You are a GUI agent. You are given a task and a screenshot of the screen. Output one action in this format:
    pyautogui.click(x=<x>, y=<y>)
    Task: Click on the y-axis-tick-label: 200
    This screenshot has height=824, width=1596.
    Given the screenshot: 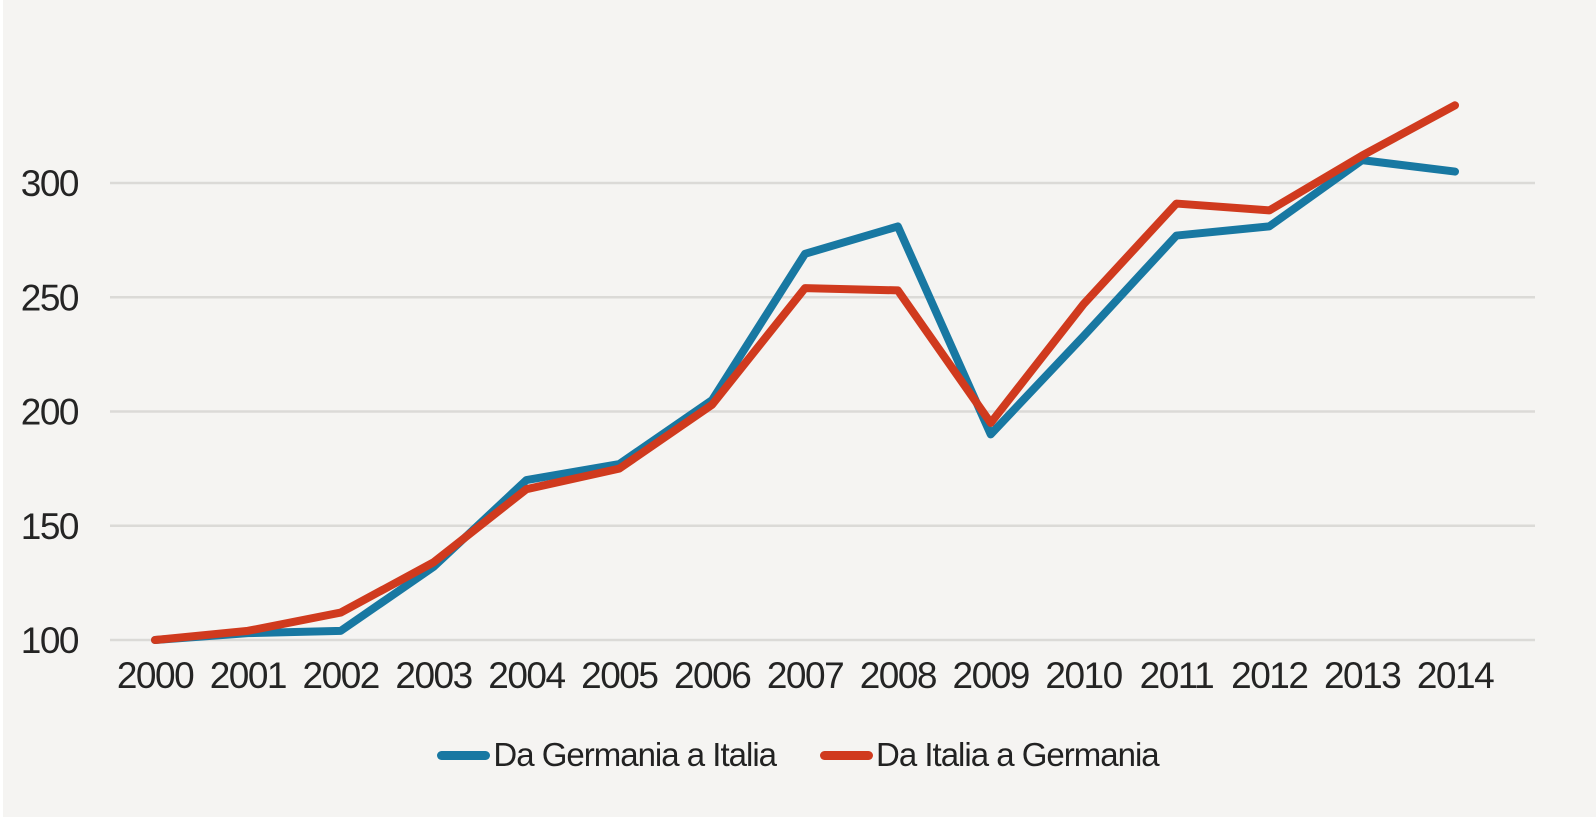 What is the action you would take?
    pyautogui.click(x=50, y=412)
    